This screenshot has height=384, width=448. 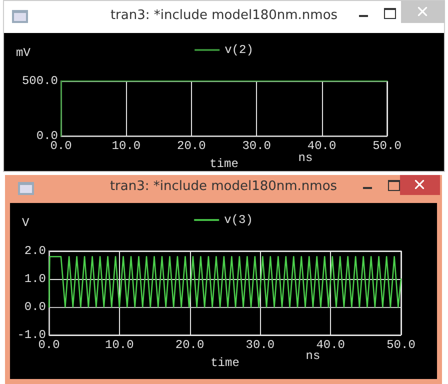 What do you see at coordinates (35, 279) in the screenshot?
I see `y-tick-label: 1.0` at bounding box center [35, 279].